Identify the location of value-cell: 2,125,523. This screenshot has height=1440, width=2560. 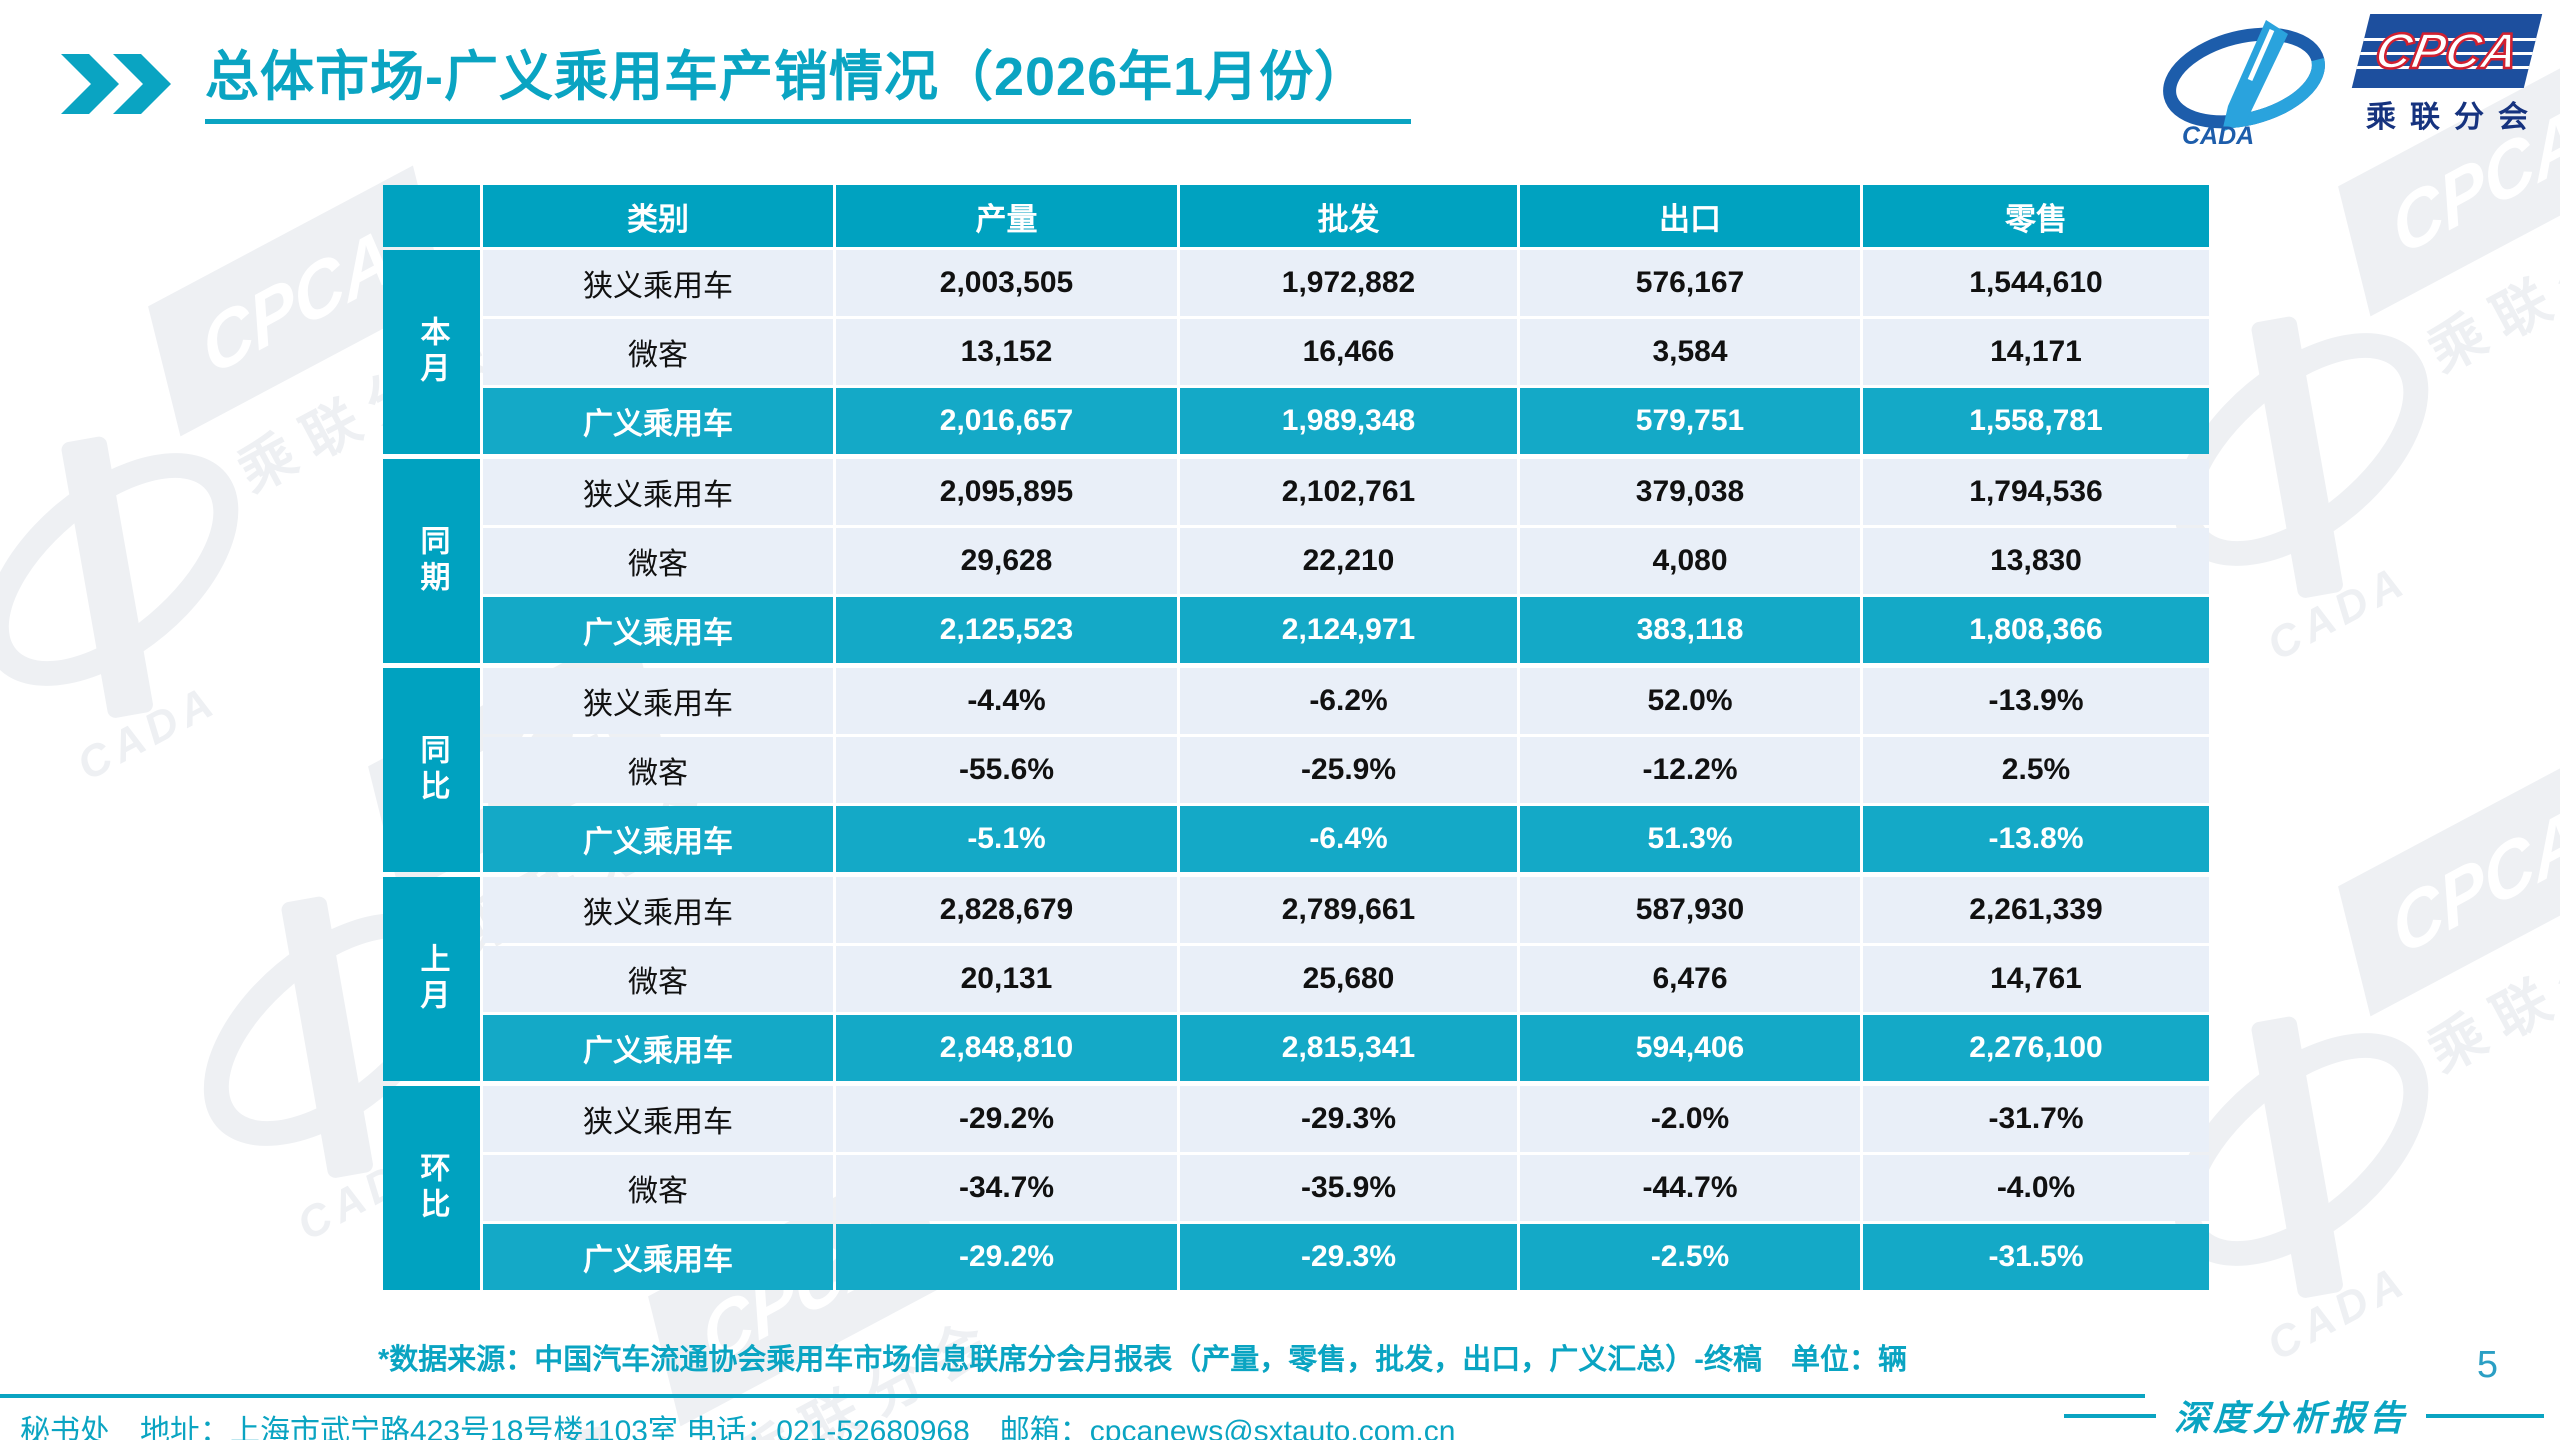
(1006, 630).